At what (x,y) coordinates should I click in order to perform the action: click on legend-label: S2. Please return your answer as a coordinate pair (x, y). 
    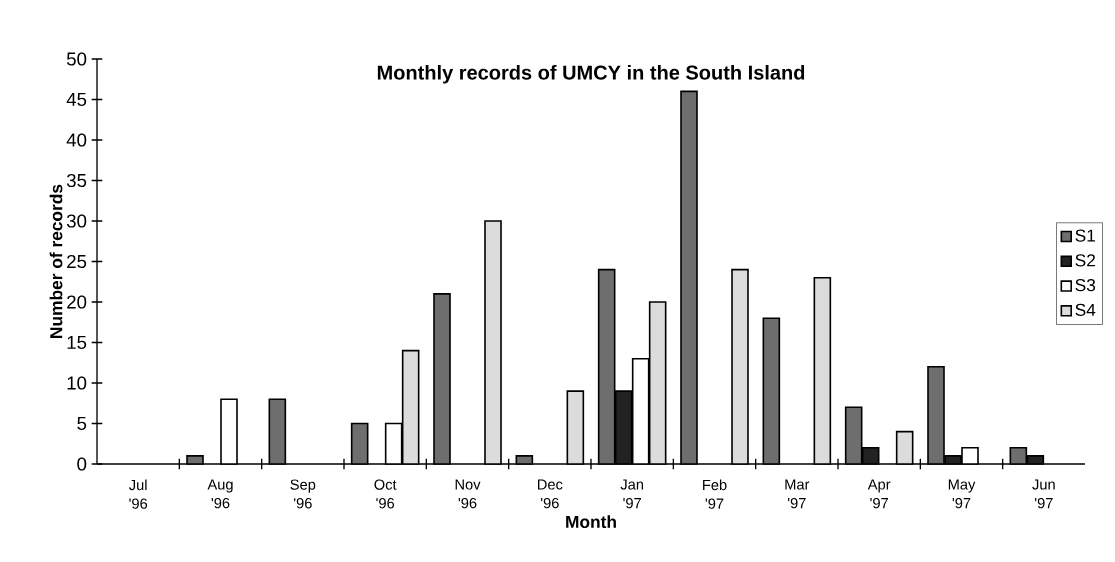
    Looking at the image, I should click on (1085, 260).